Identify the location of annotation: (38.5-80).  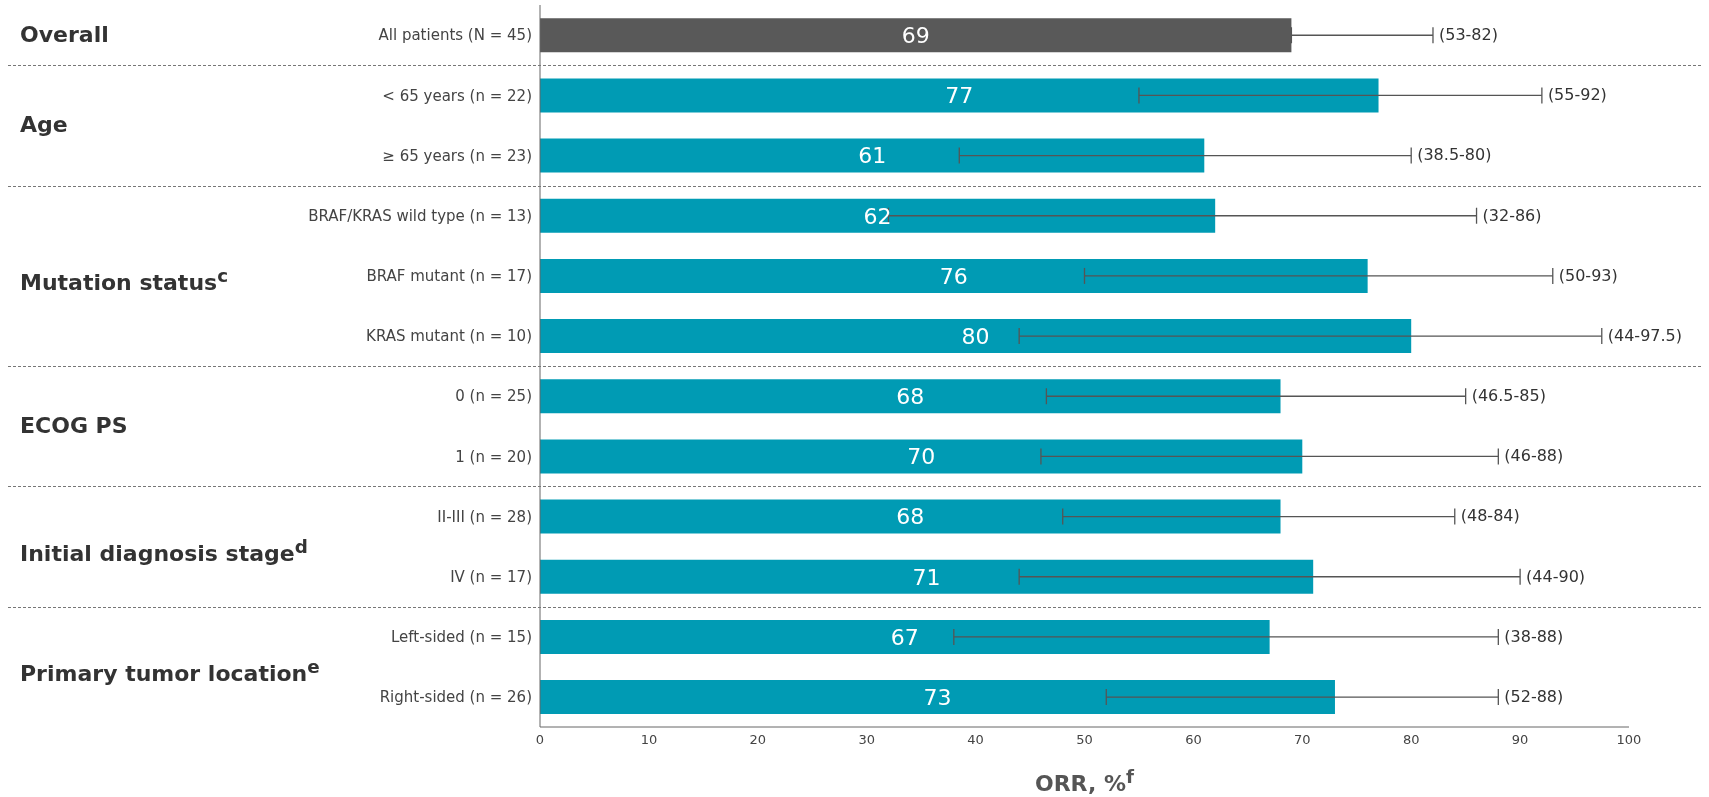
(1454, 155).